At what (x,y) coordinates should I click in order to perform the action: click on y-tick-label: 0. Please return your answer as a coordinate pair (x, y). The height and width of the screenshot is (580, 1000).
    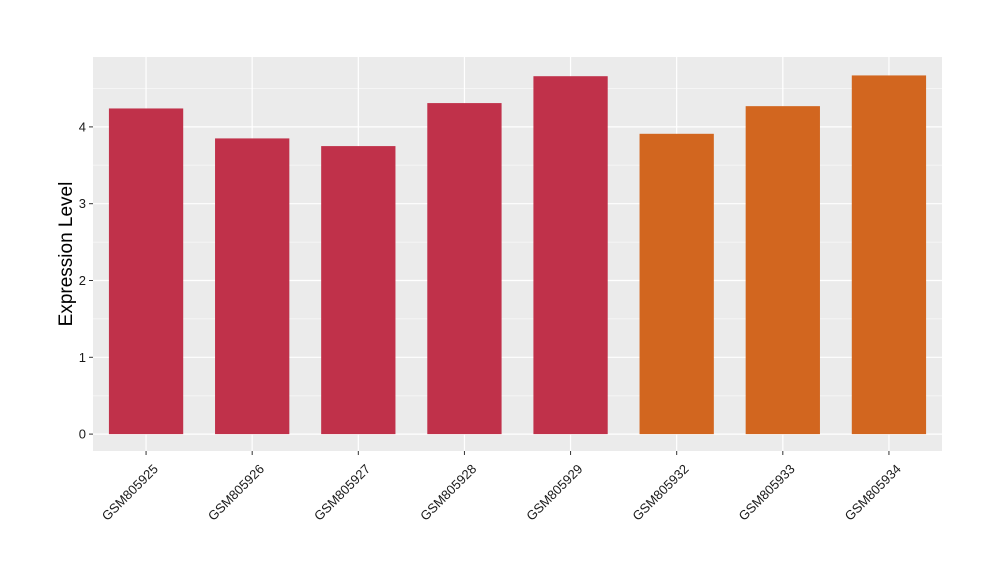
    Looking at the image, I should click on (82, 434).